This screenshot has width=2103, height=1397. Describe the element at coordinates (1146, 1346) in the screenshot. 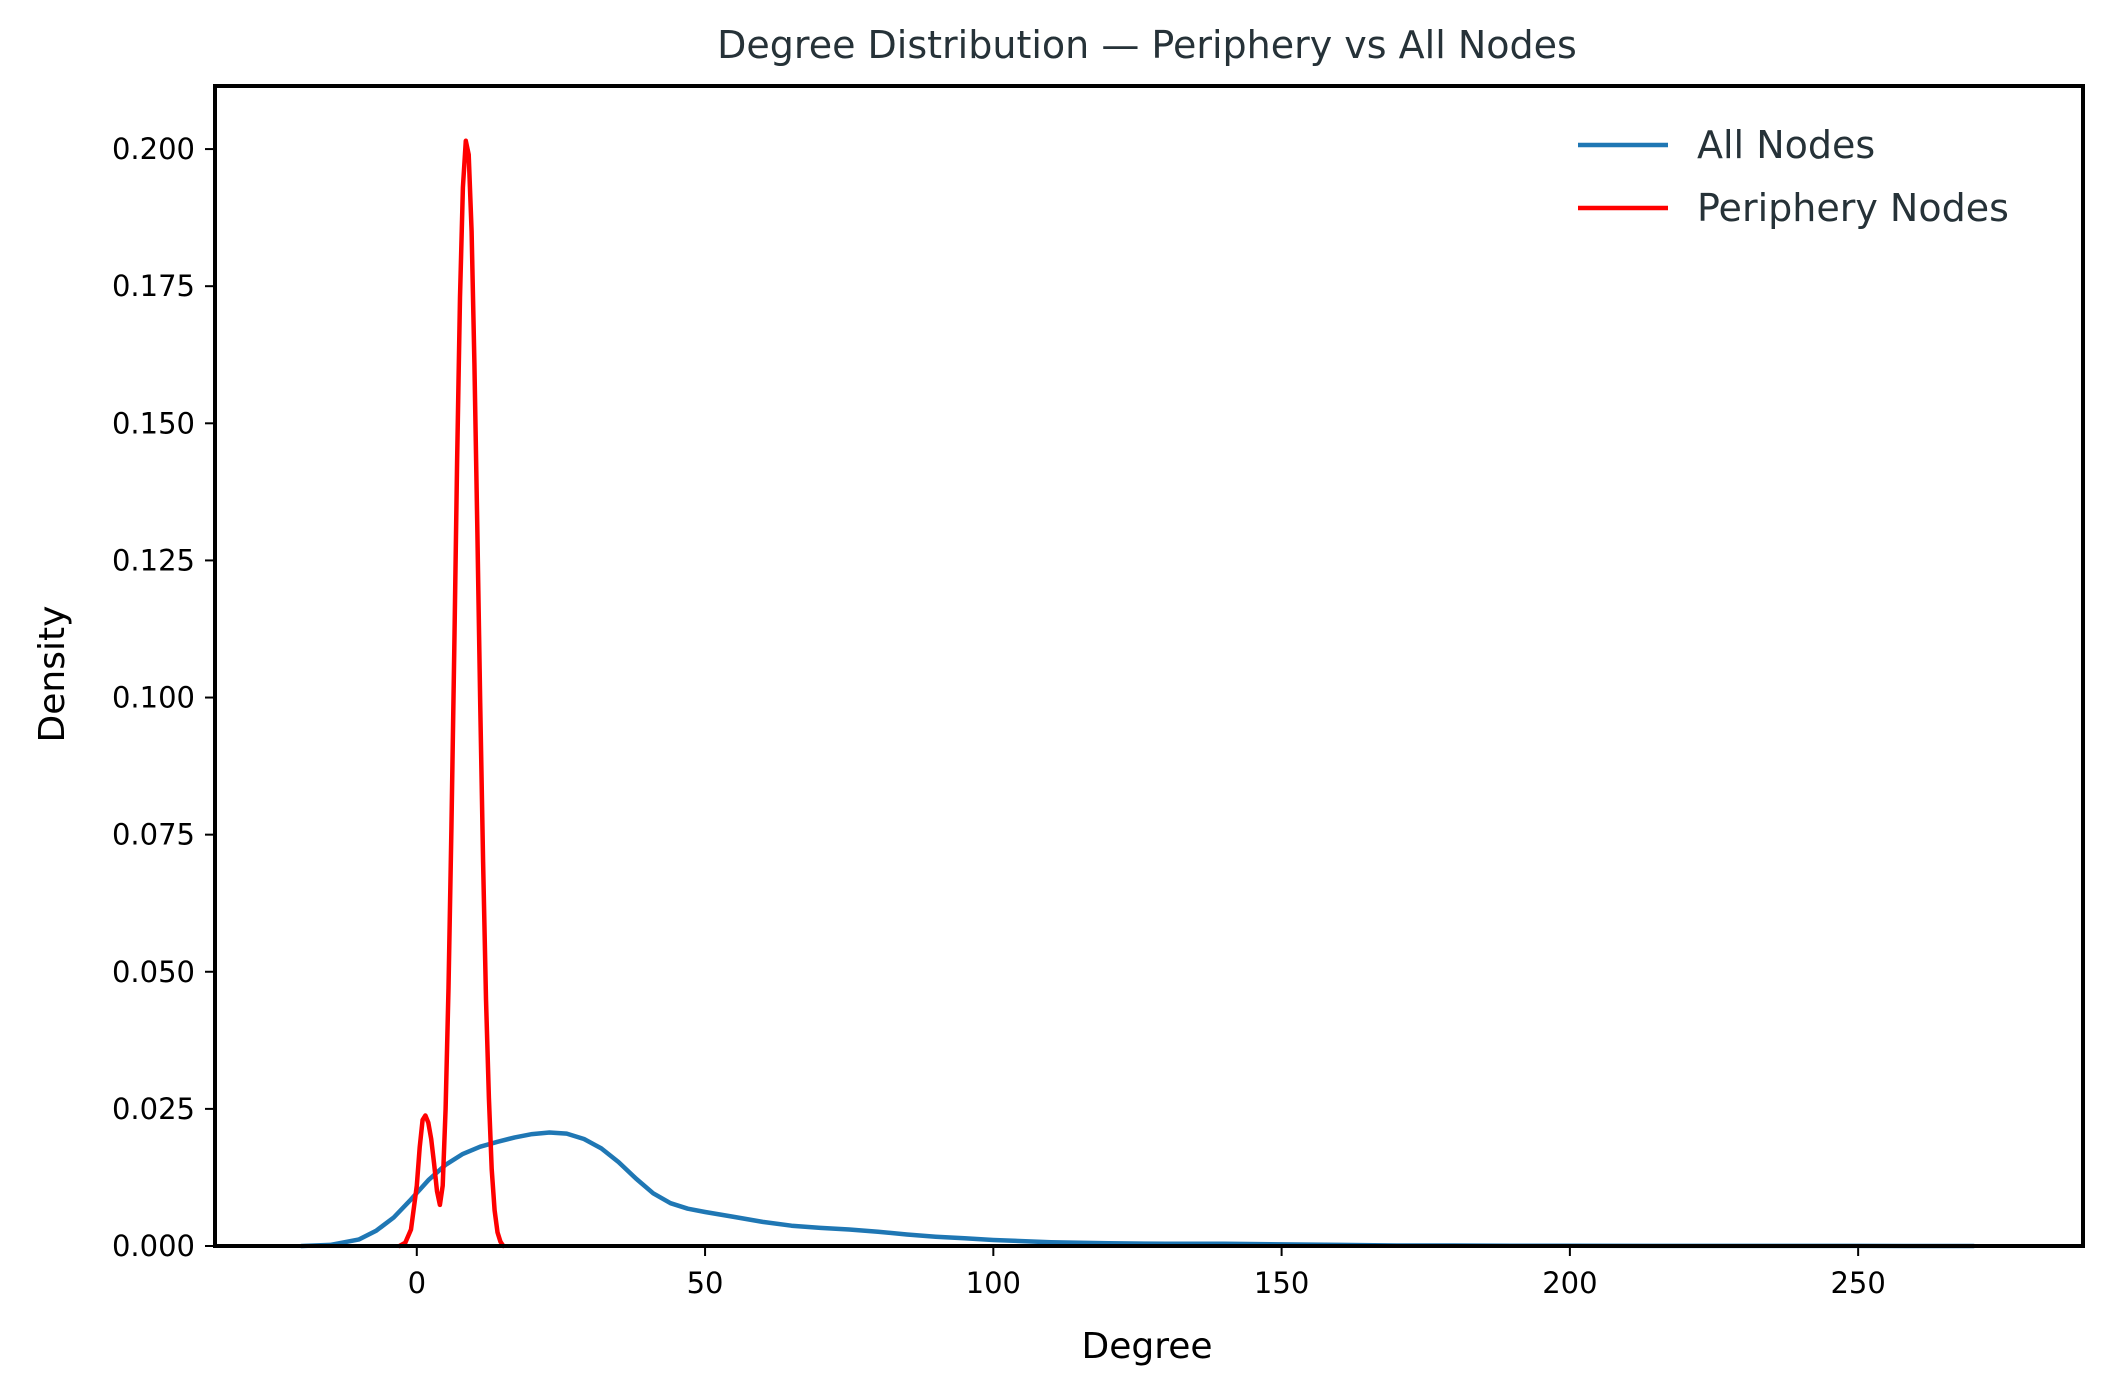

I see `x-axis-label: Degree` at that location.